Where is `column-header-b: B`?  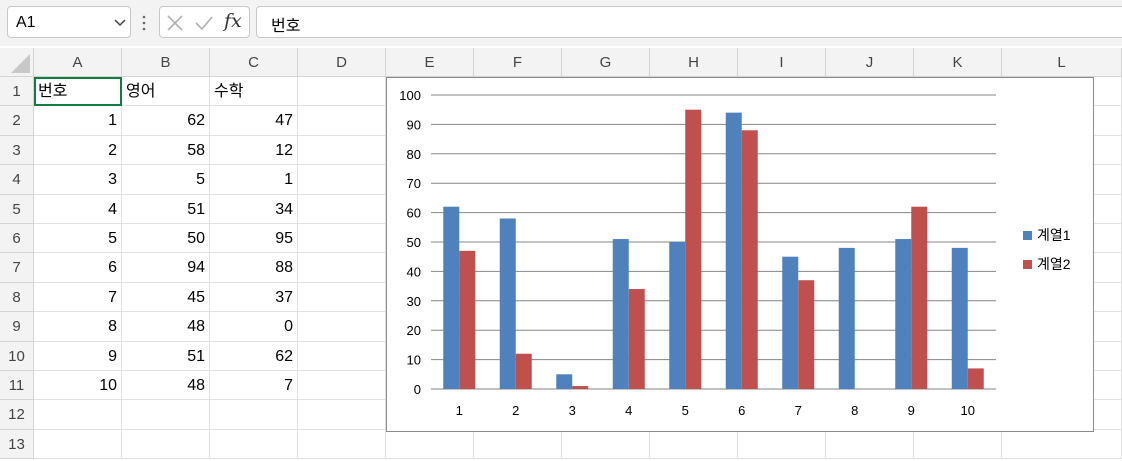 column-header-b: B is located at coordinates (166, 62).